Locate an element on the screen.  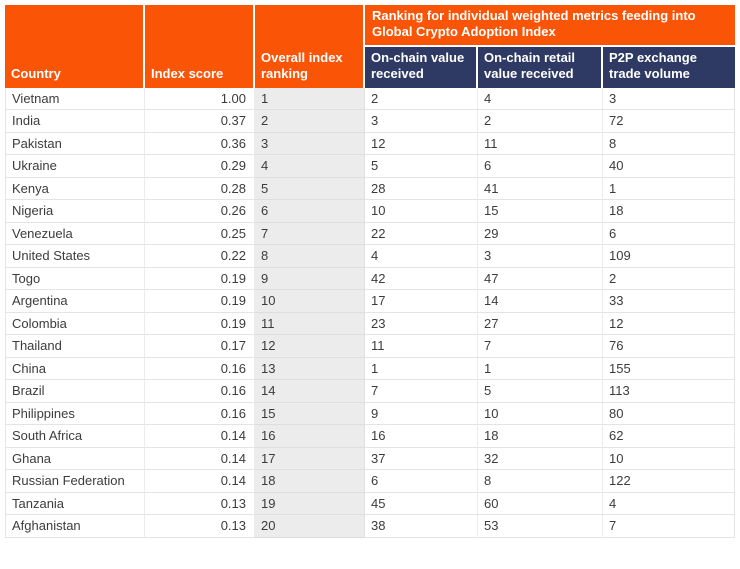
cell-overall: 16 is located at coordinates (310, 436).